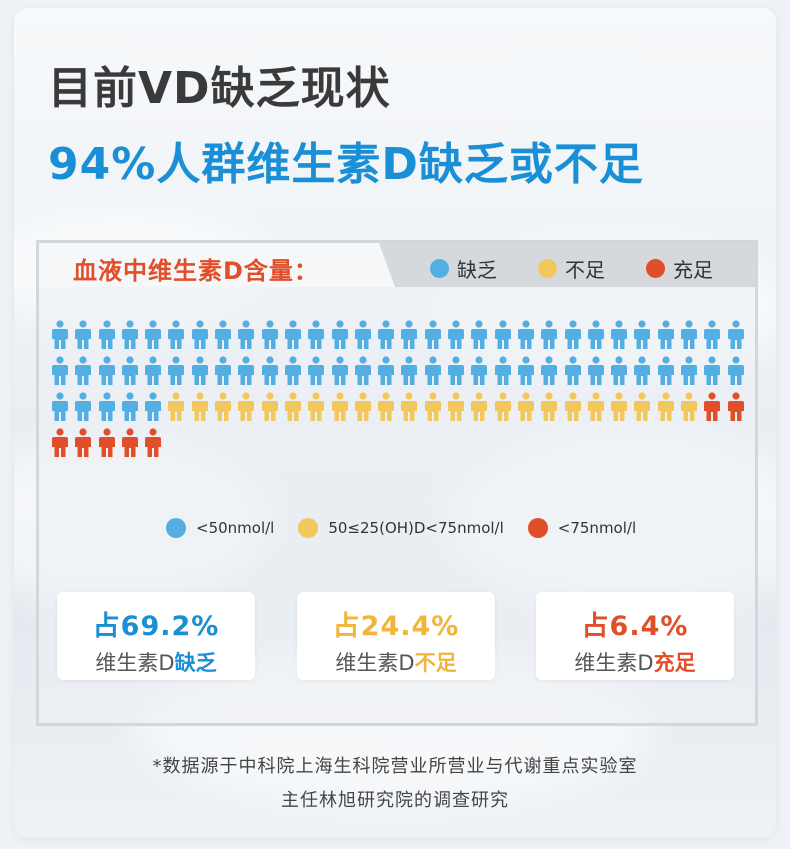 Image resolution: width=790 pixels, height=849 pixels. I want to click on stat-percent: 占24.4%, so click(396, 626).